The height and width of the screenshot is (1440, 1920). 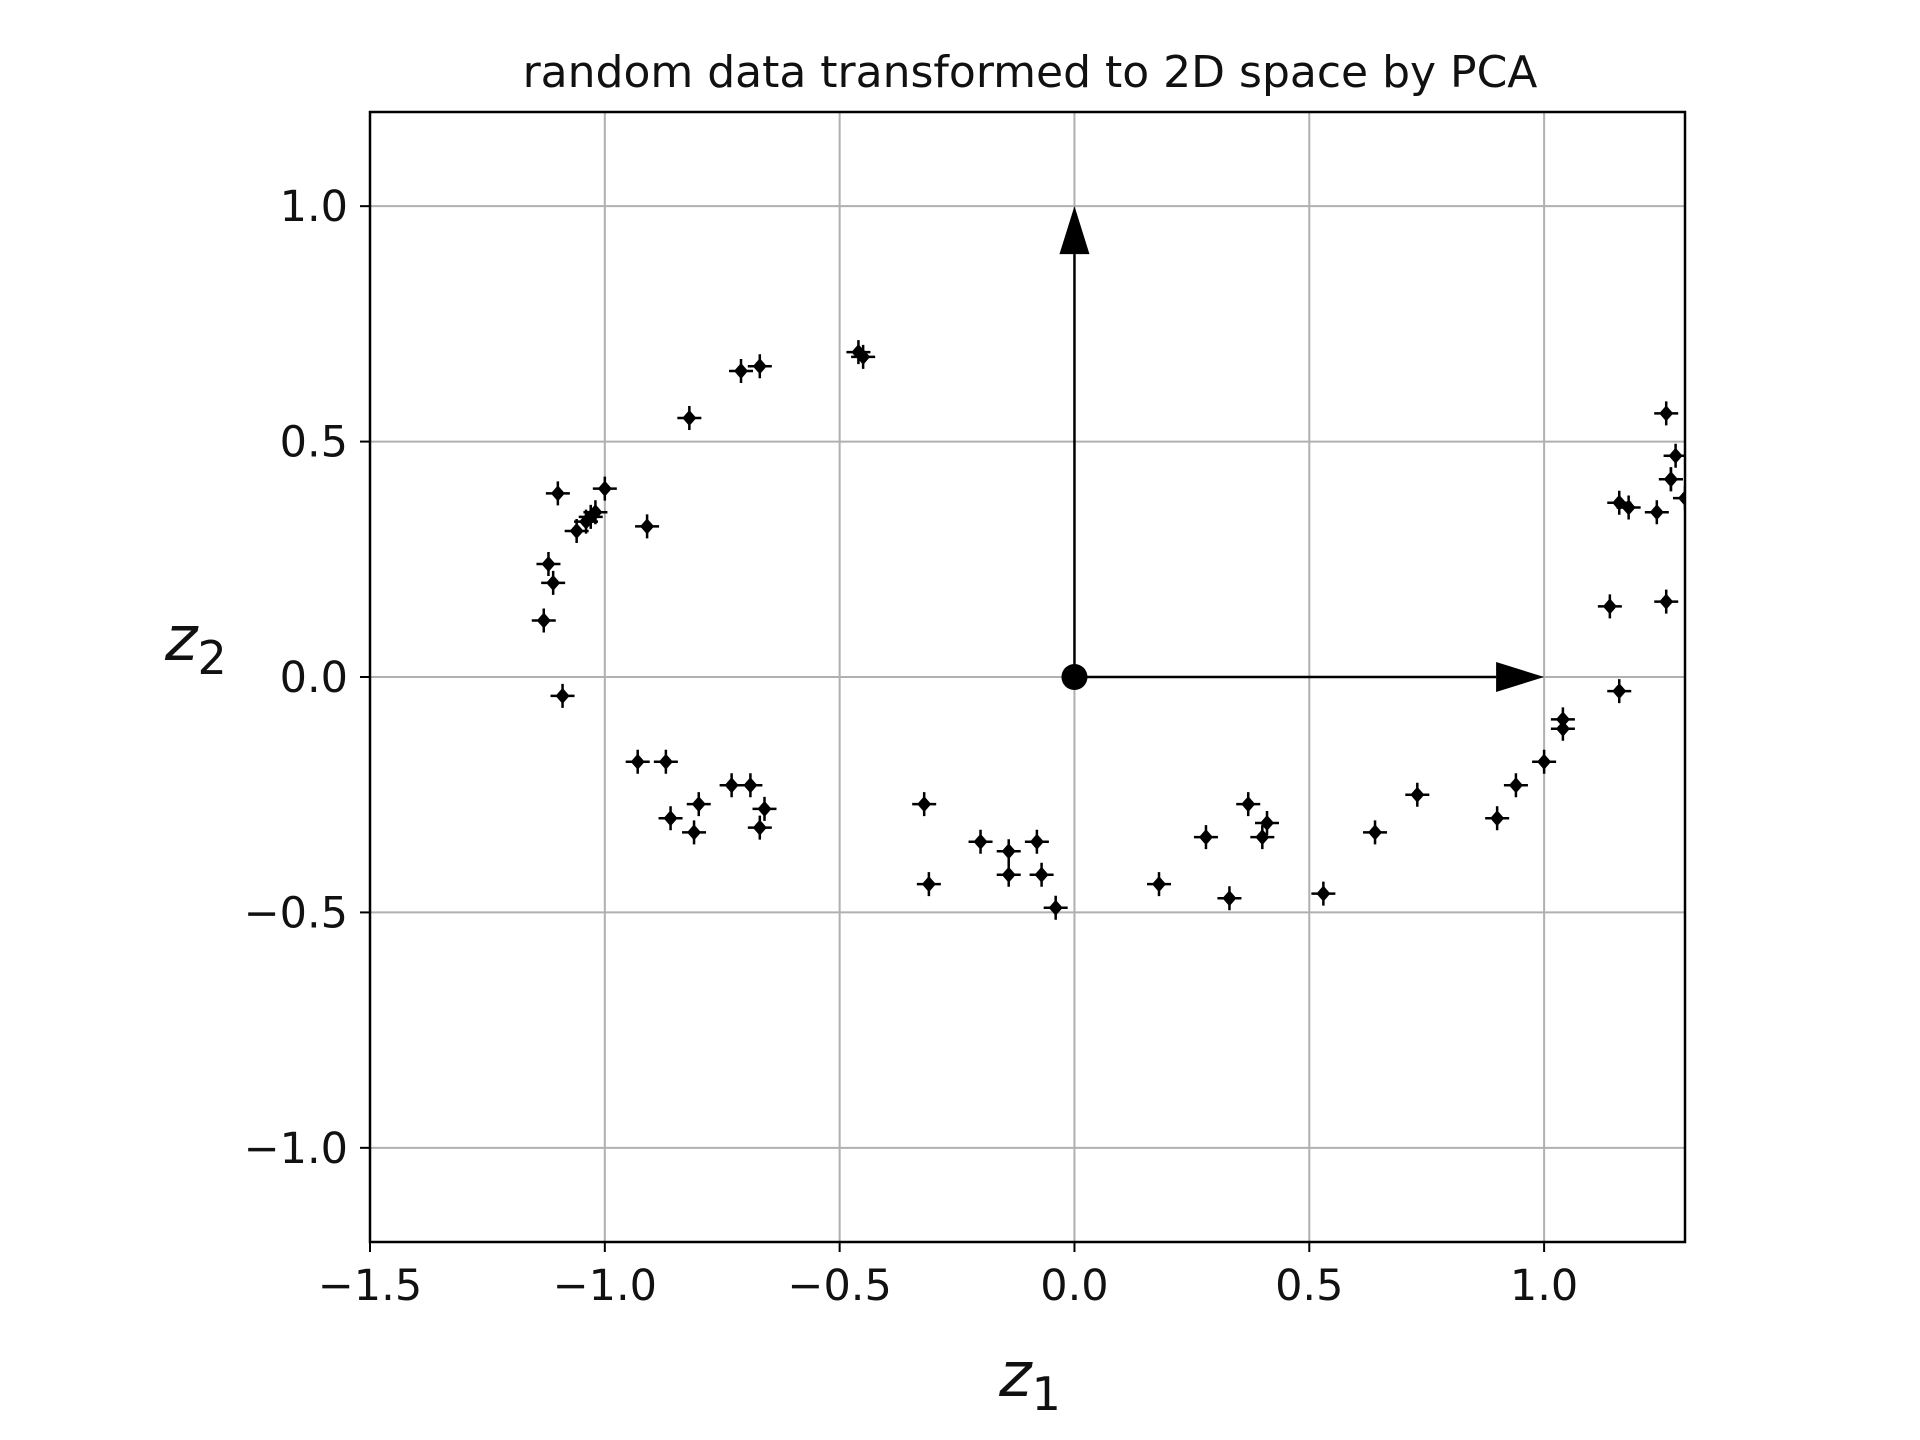 I want to click on x-axis-label: z1, so click(x=1029, y=1379).